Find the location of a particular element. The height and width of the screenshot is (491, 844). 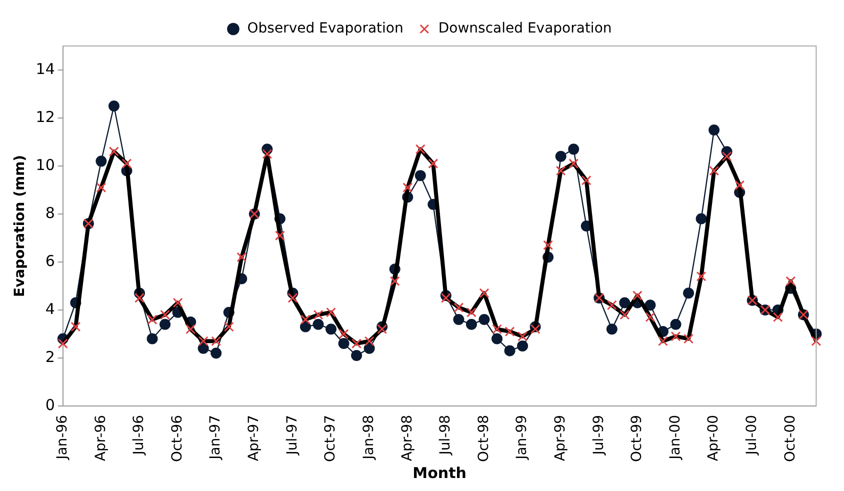

x-tick-label: Apr-96 is located at coordinates (100, 438).